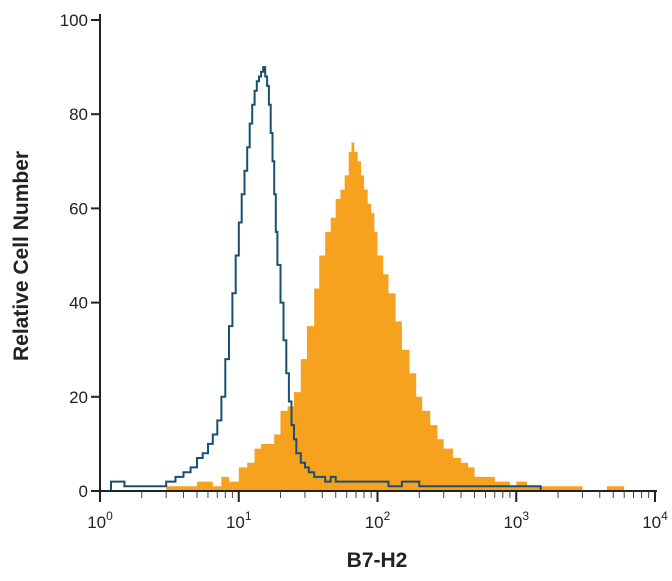 This screenshot has width=672, height=581. What do you see at coordinates (378, 520) in the screenshot?
I see `x-tick-label: 10²` at bounding box center [378, 520].